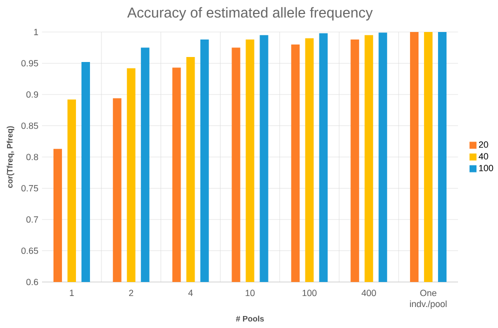  Describe the element at coordinates (309, 293) in the screenshot. I see `x-tick-label: 100` at that location.